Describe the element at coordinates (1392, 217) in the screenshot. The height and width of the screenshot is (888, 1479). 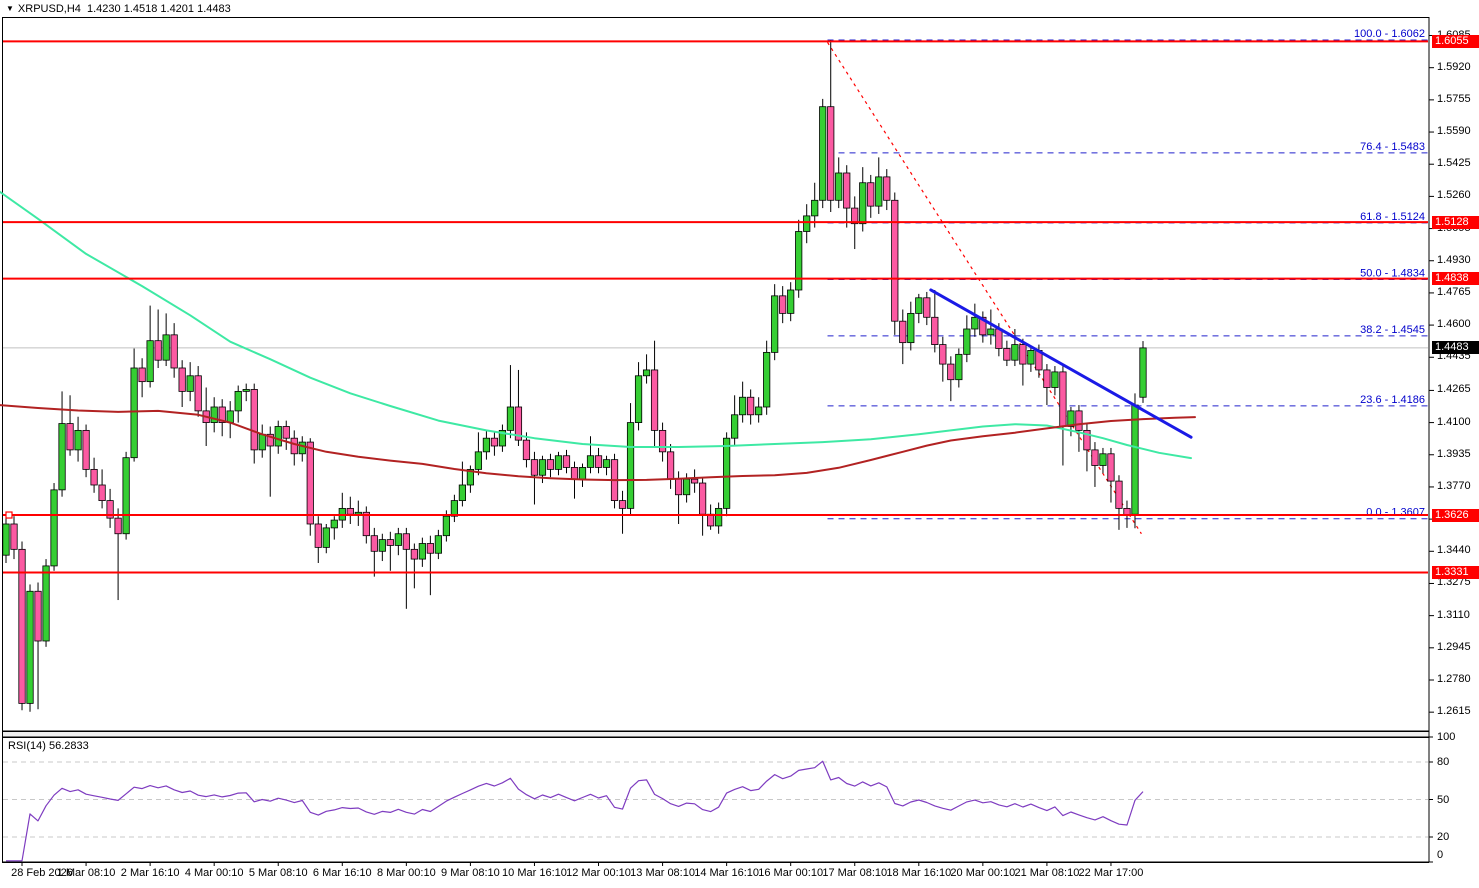
I see `fib-level-label: 61.8 - 1.5124` at that location.